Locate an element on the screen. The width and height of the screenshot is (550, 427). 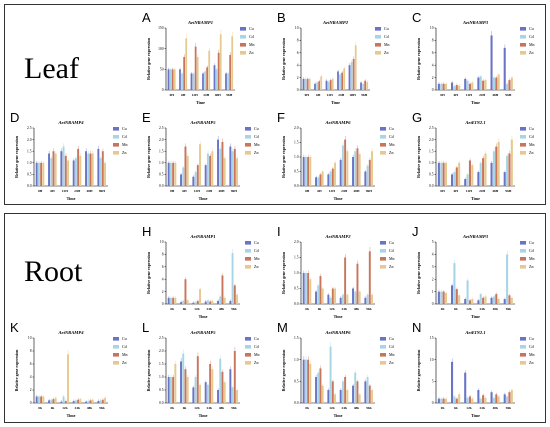
panel-letter: K is located at coordinates (14, 327).